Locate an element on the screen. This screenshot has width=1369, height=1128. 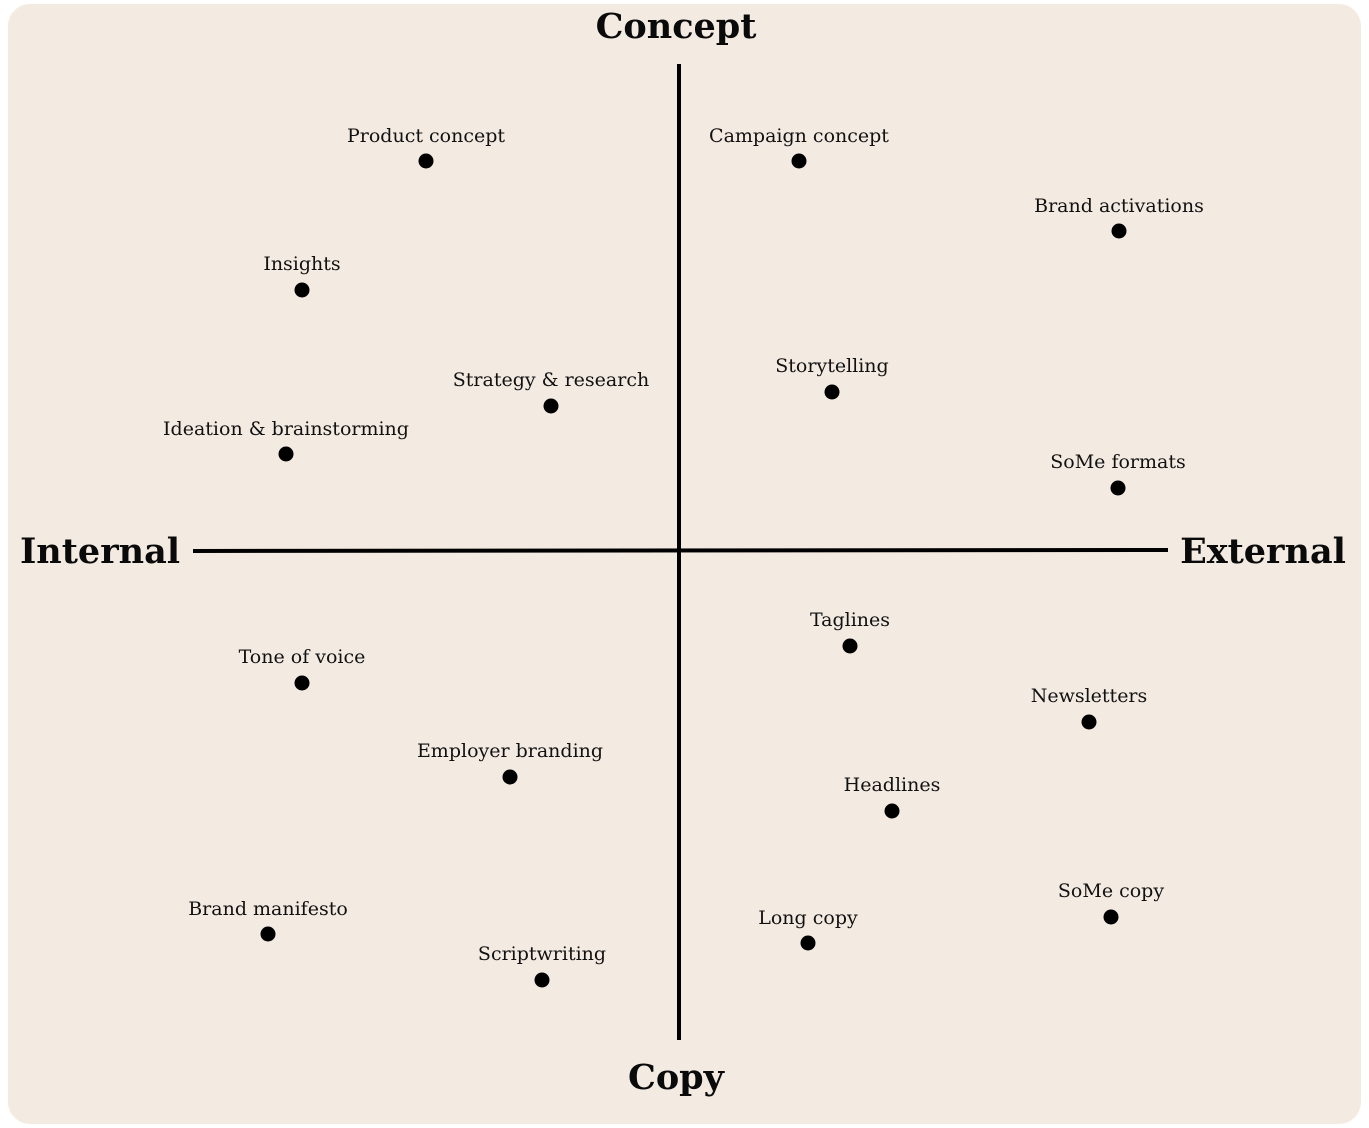
diagram-item: Employer branding is located at coordinates (510, 762).